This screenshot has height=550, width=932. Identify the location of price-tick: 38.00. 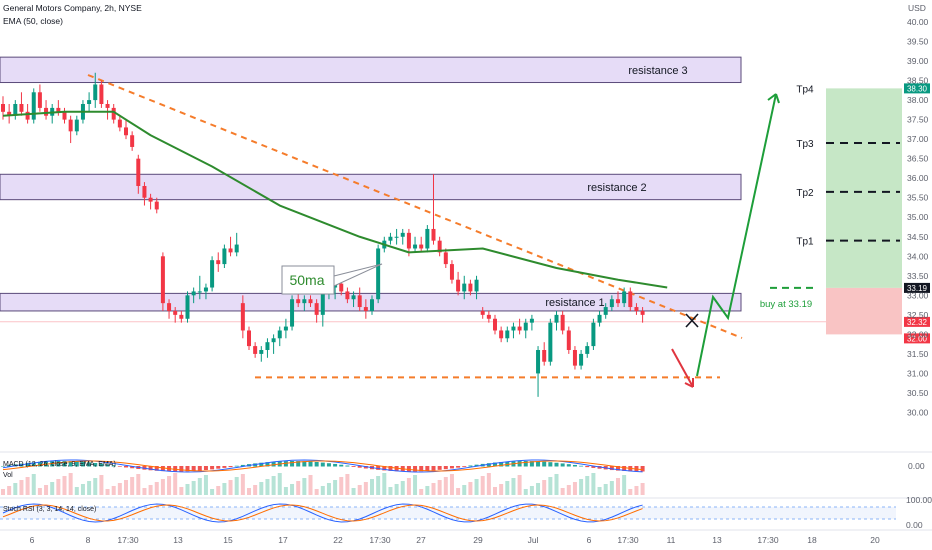
(918, 100).